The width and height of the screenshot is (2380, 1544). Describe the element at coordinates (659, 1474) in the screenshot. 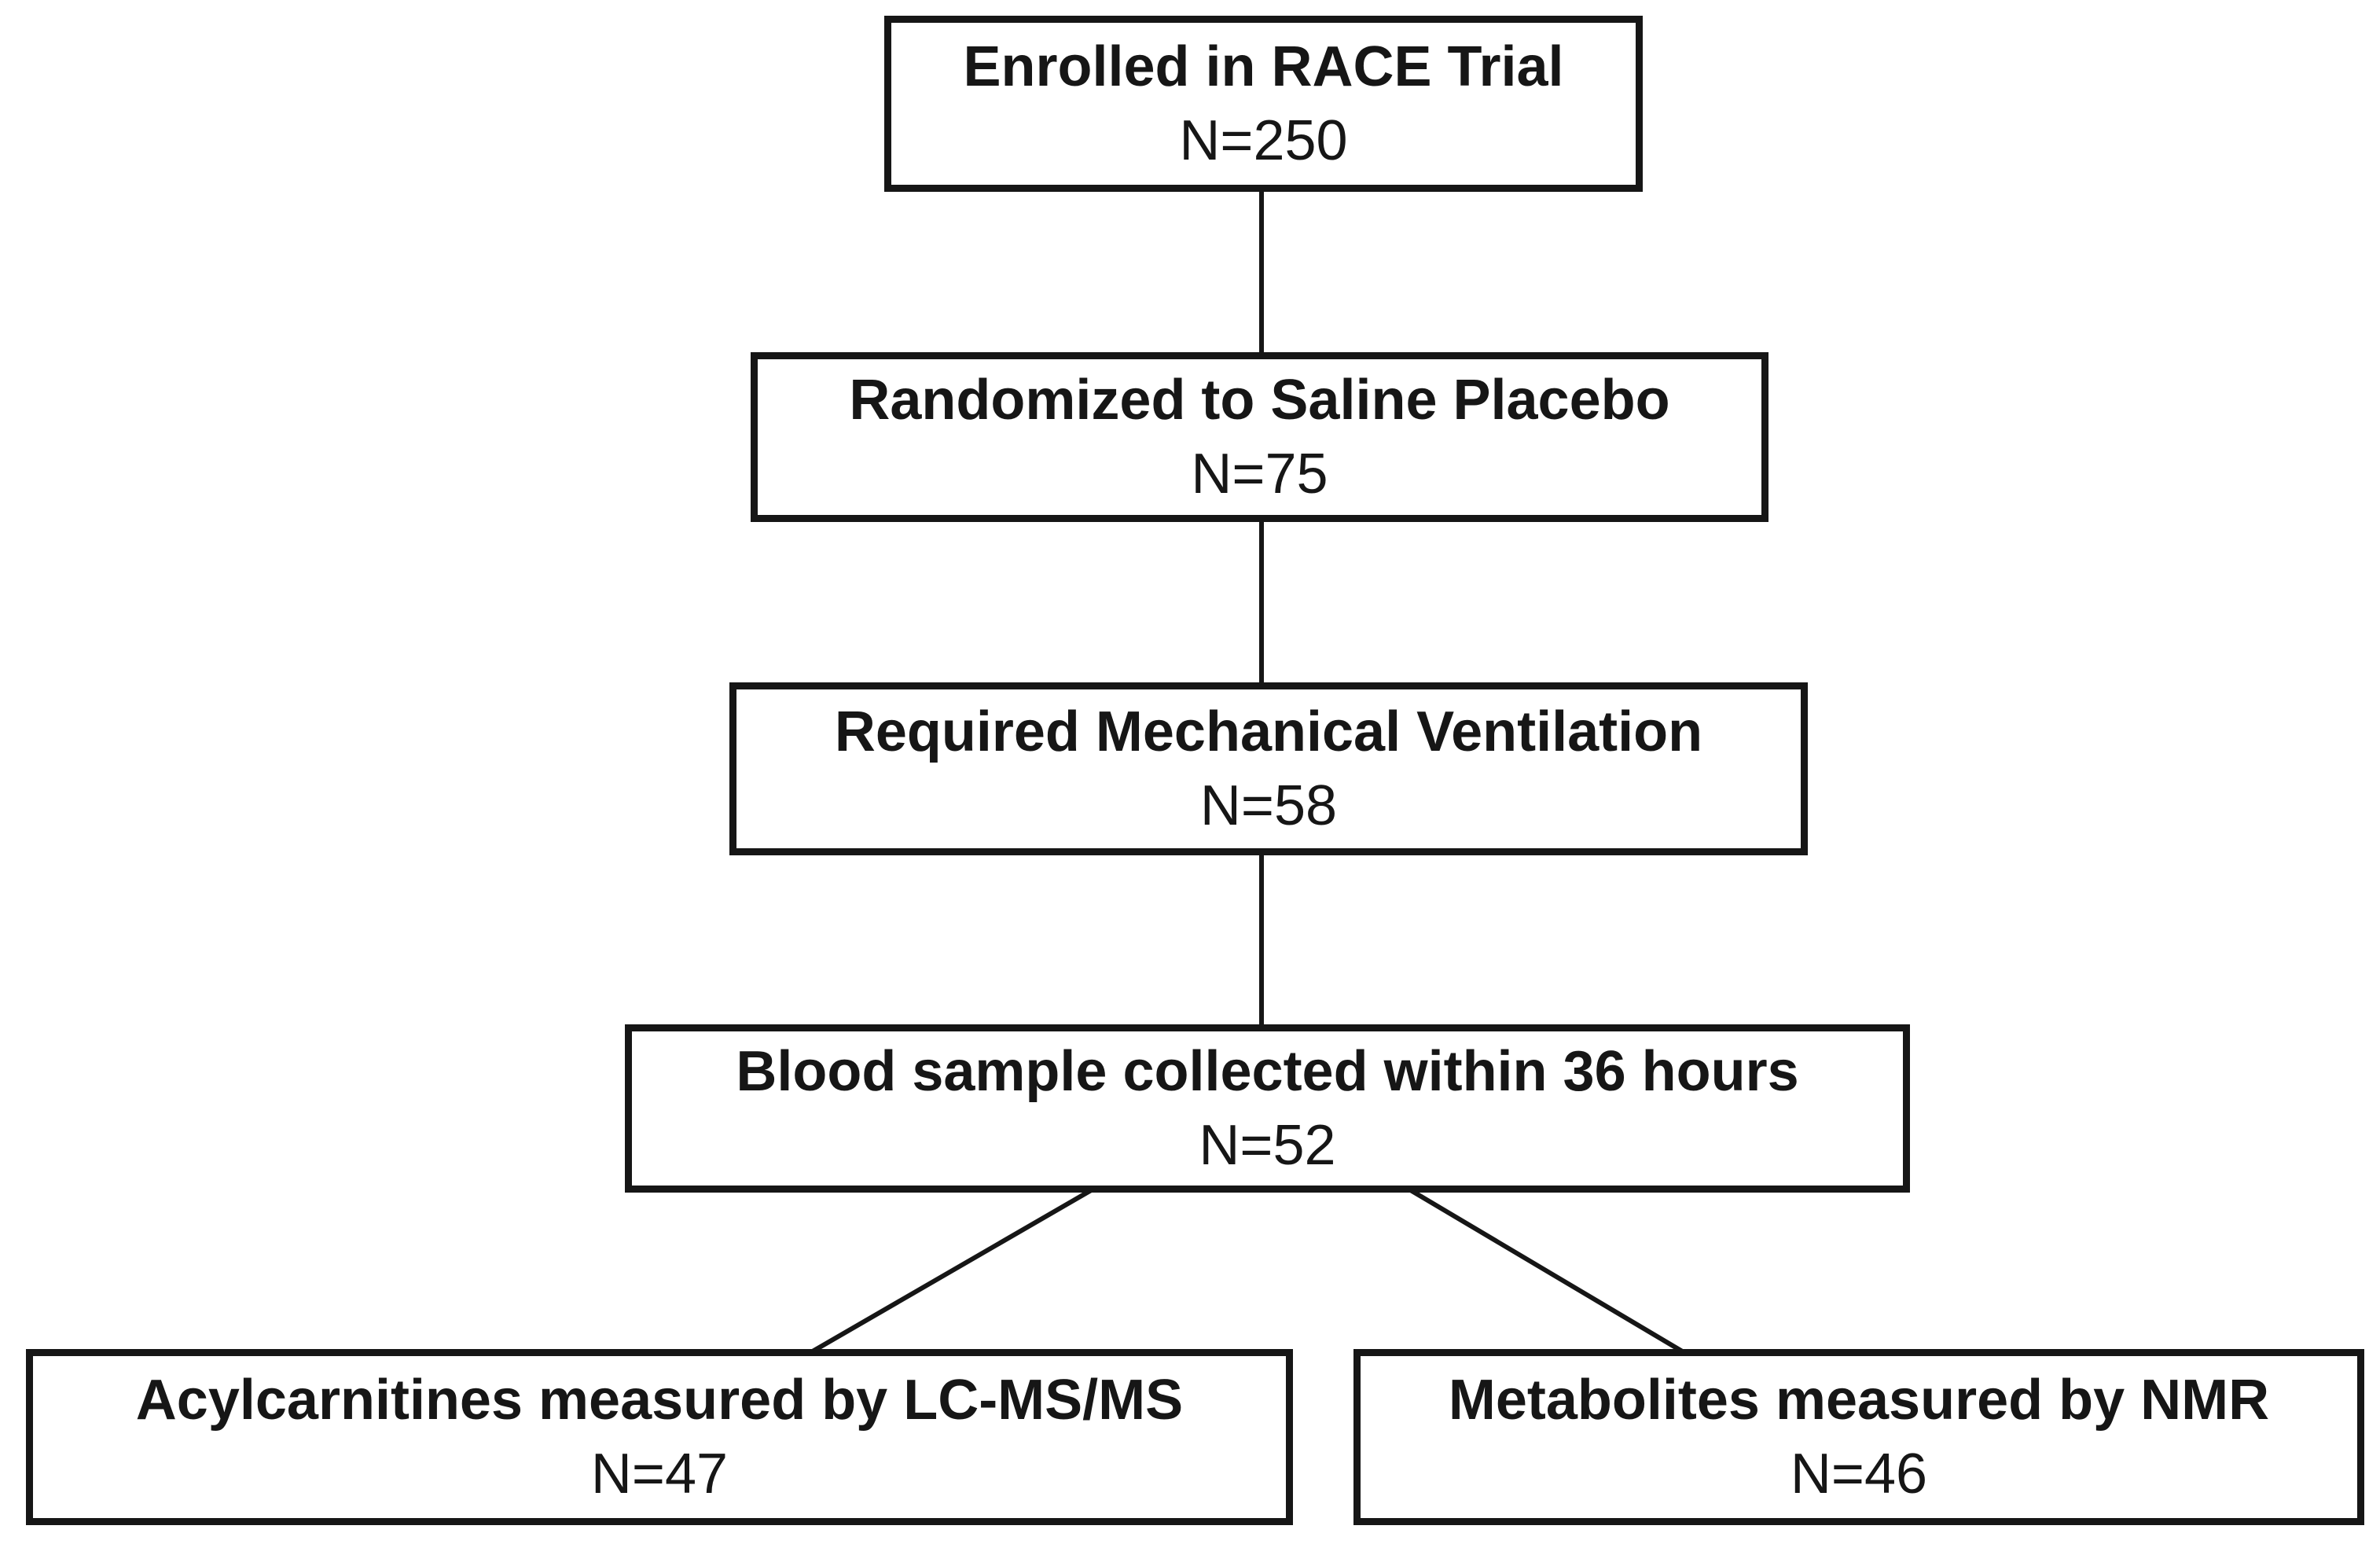

I see `node-count: N=47` at that location.